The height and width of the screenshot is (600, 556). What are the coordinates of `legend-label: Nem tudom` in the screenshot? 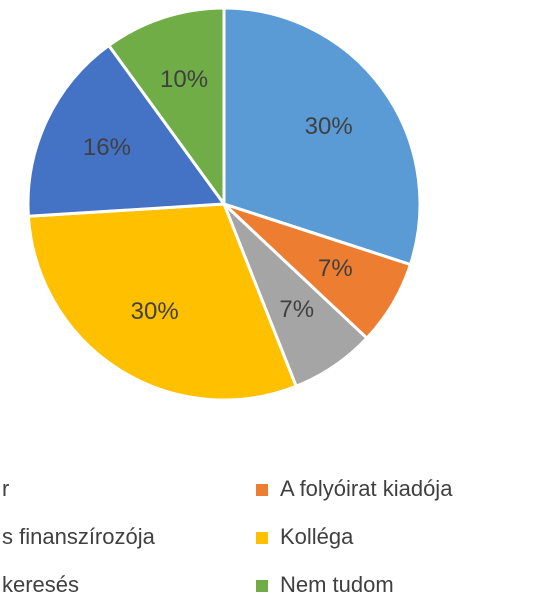 It's located at (337, 584).